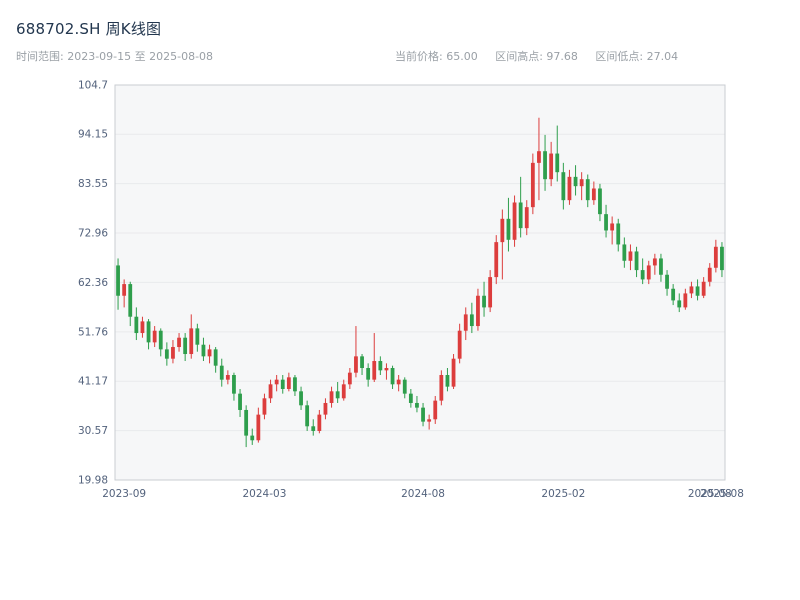 The height and width of the screenshot is (600, 800). I want to click on x-tick-label: 2024-03, so click(265, 494).